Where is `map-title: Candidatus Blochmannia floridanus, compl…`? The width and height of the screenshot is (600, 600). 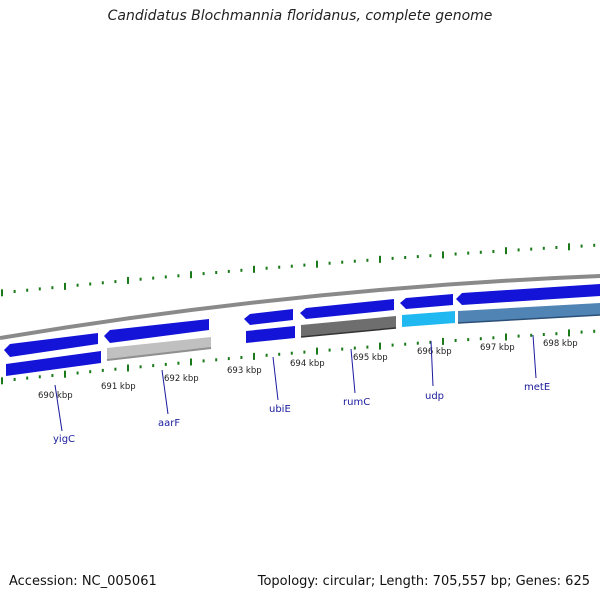 map-title: Candidatus Blochmannia floridanus, compl… is located at coordinates (300, 16).